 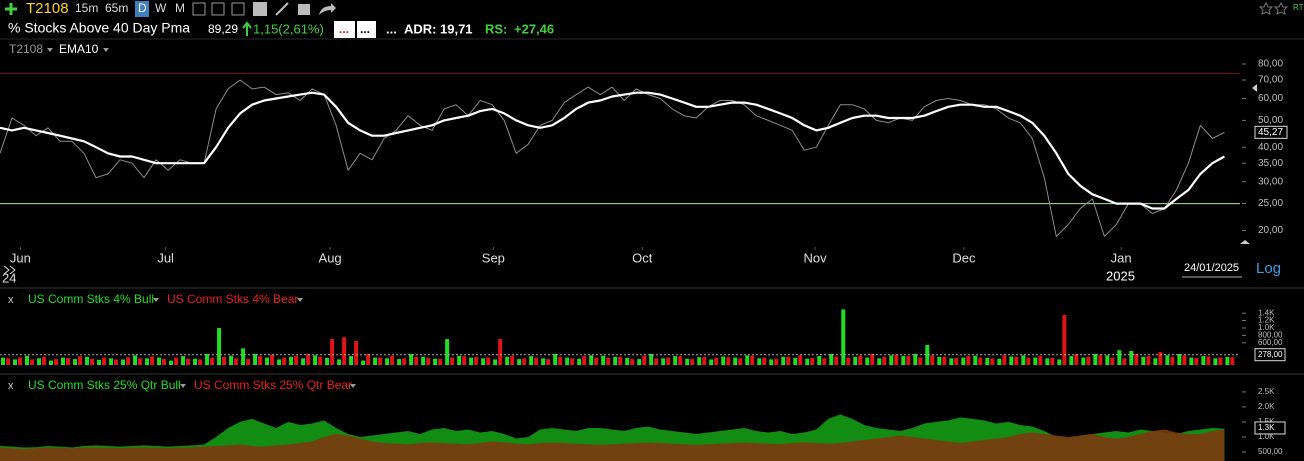 What do you see at coordinates (1120, 275) in the screenshot?
I see `year-label: 2025` at bounding box center [1120, 275].